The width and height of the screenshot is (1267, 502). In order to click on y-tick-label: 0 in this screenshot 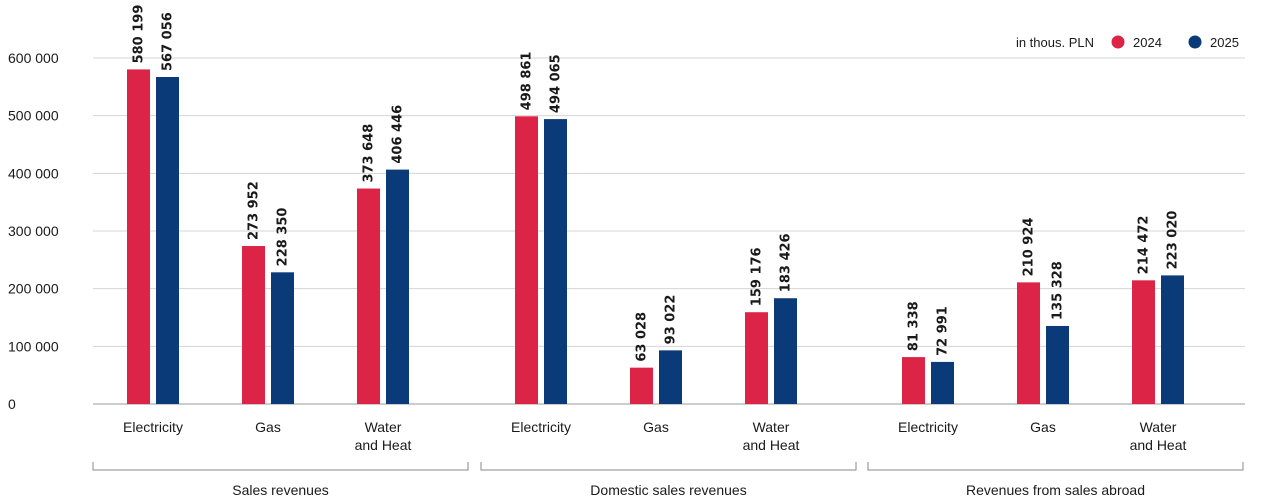, I will do `click(12, 404)`.